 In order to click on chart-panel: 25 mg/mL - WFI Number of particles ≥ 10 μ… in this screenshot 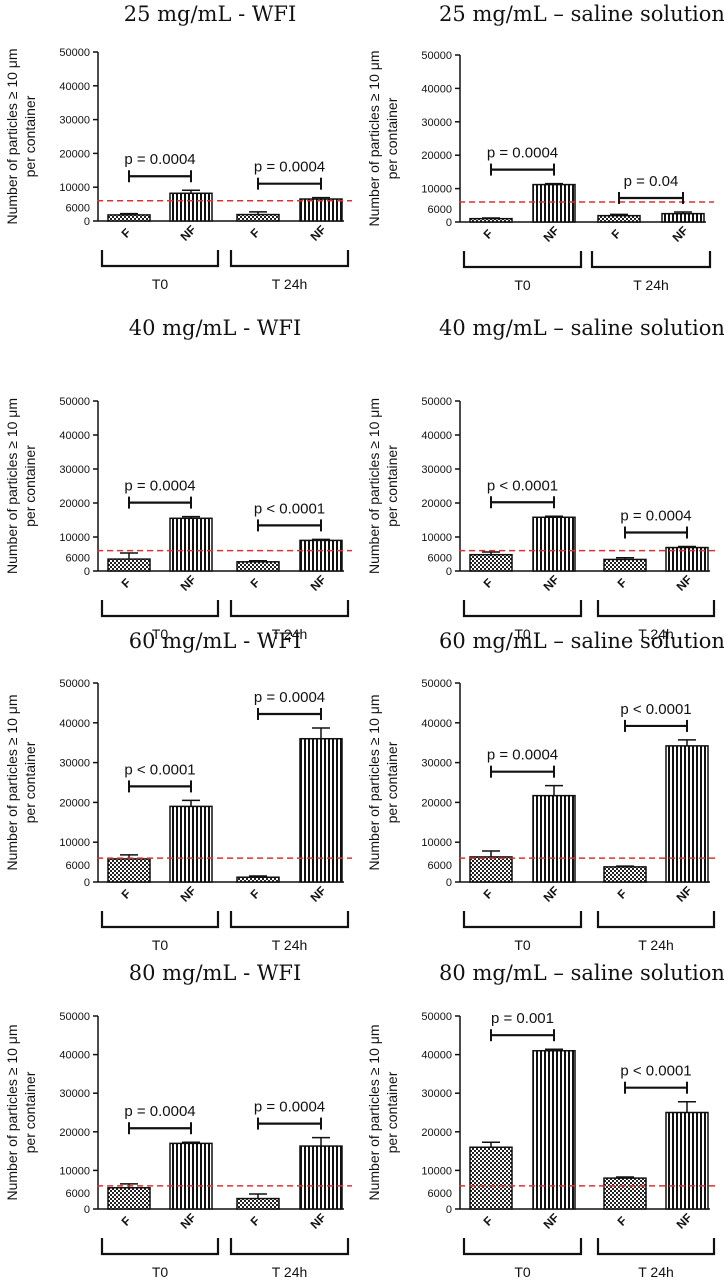, I will do `click(178, 147)`.